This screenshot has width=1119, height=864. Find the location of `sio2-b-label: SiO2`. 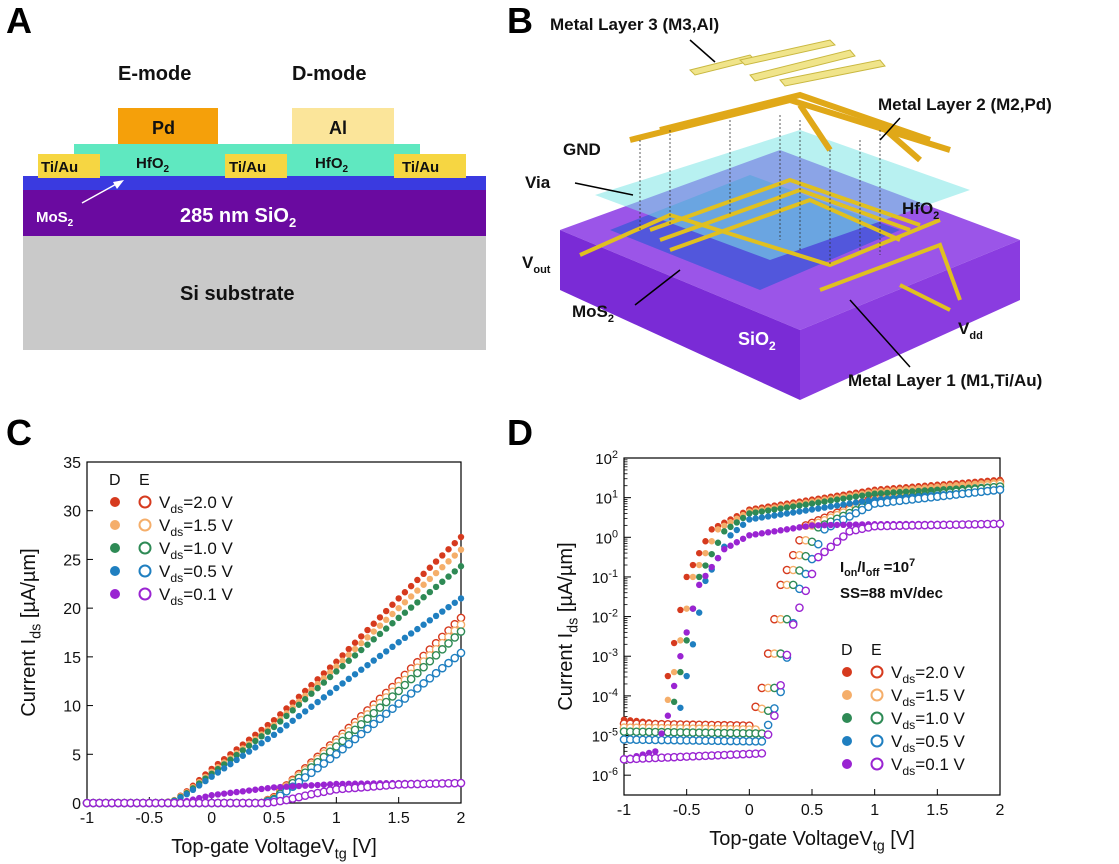

sio2-b-label: SiO2 is located at coordinates (757, 341).